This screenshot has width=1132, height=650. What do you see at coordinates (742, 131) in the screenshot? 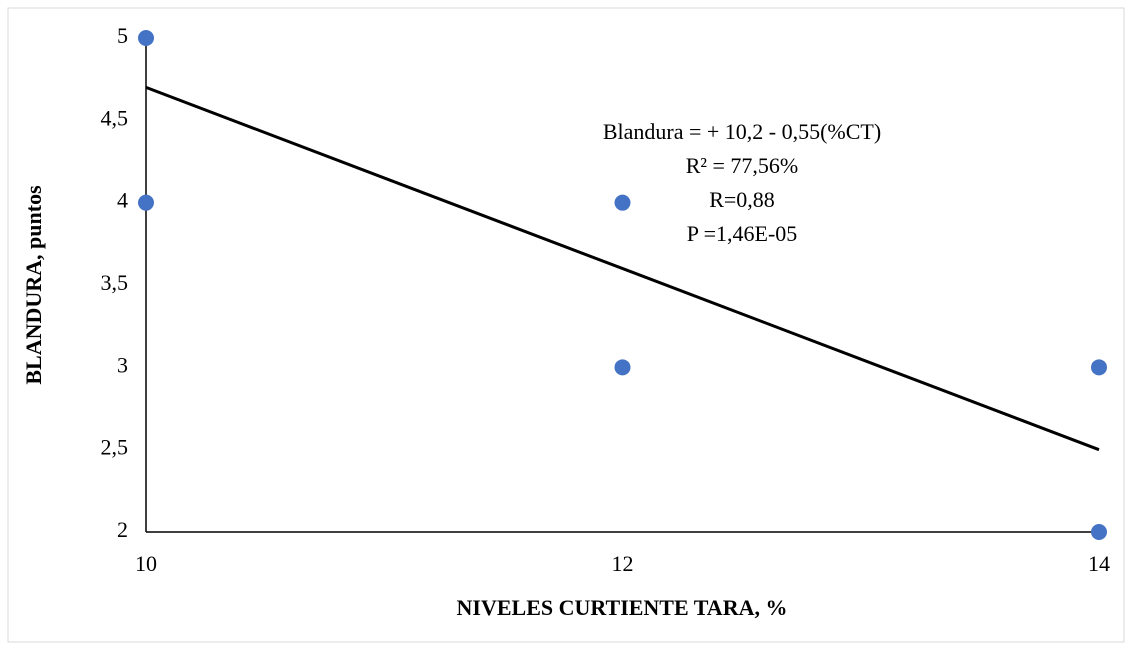
I see `annotation: Blandura = + 10,2 - 0,55(%CT)` at bounding box center [742, 131].